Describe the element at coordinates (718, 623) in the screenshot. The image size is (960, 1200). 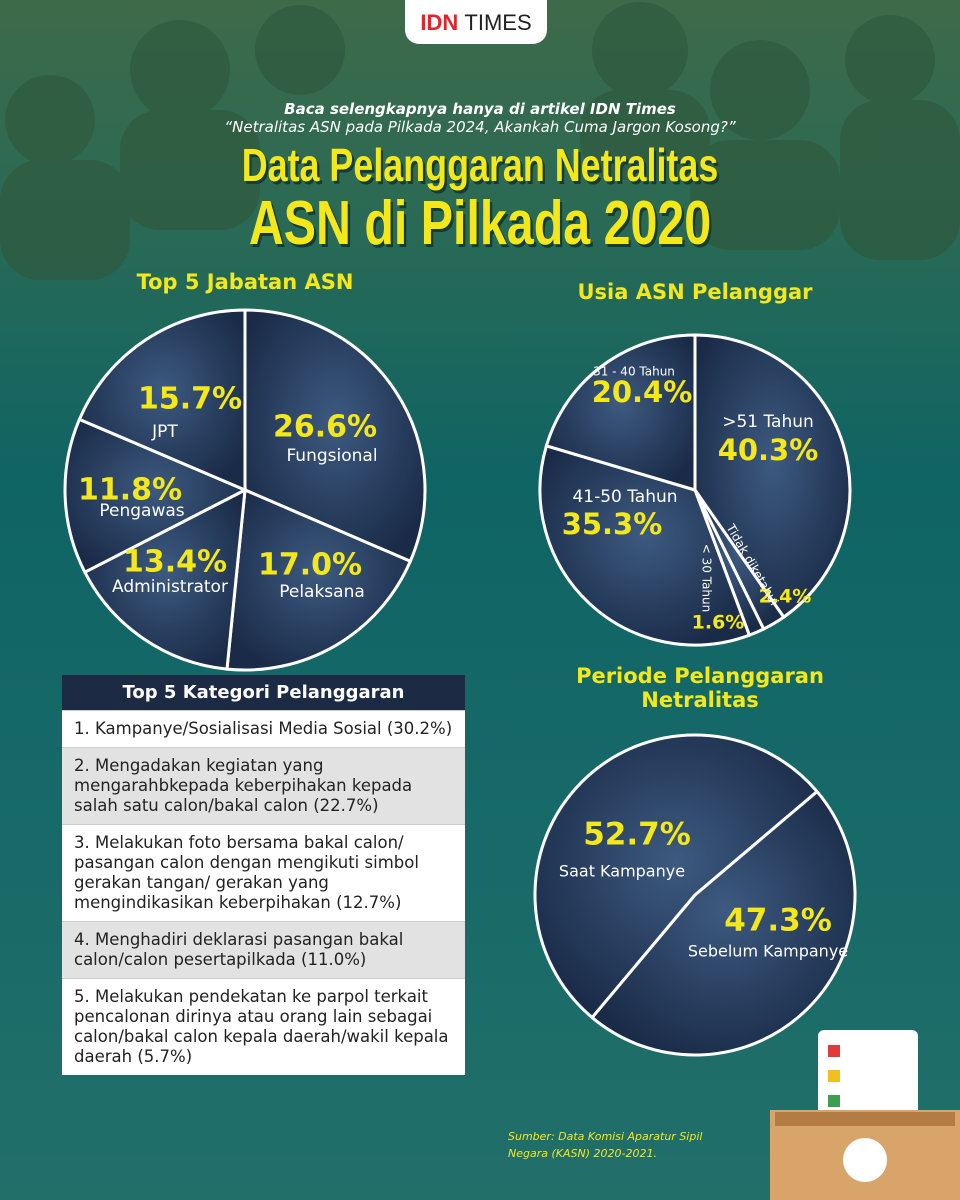
I see `value-label: 1.6%` at that location.